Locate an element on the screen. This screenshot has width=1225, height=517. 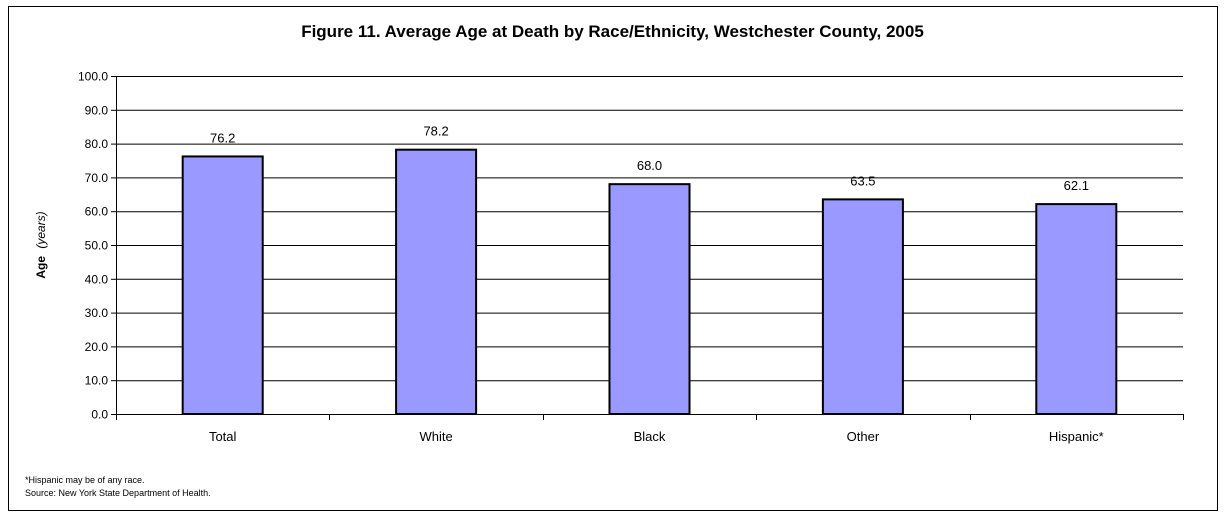
data-label: 78.2 is located at coordinates (435, 131).